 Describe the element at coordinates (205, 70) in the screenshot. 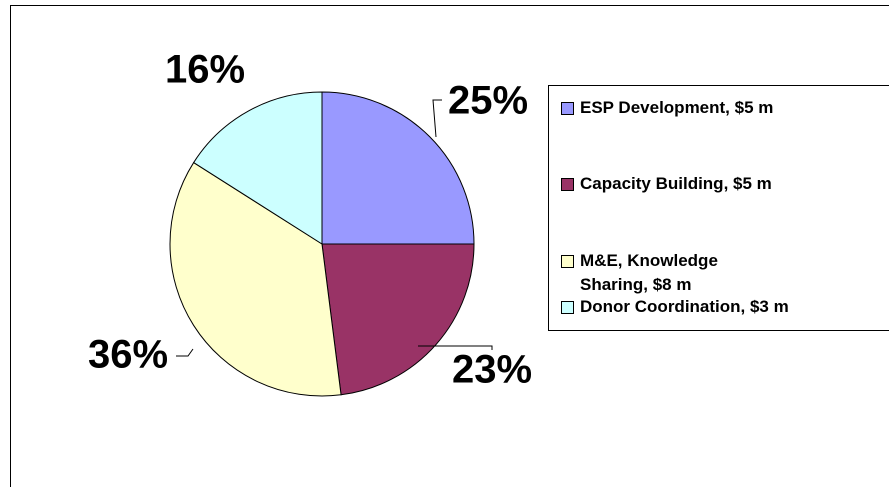

I see `data-label: 16%` at that location.